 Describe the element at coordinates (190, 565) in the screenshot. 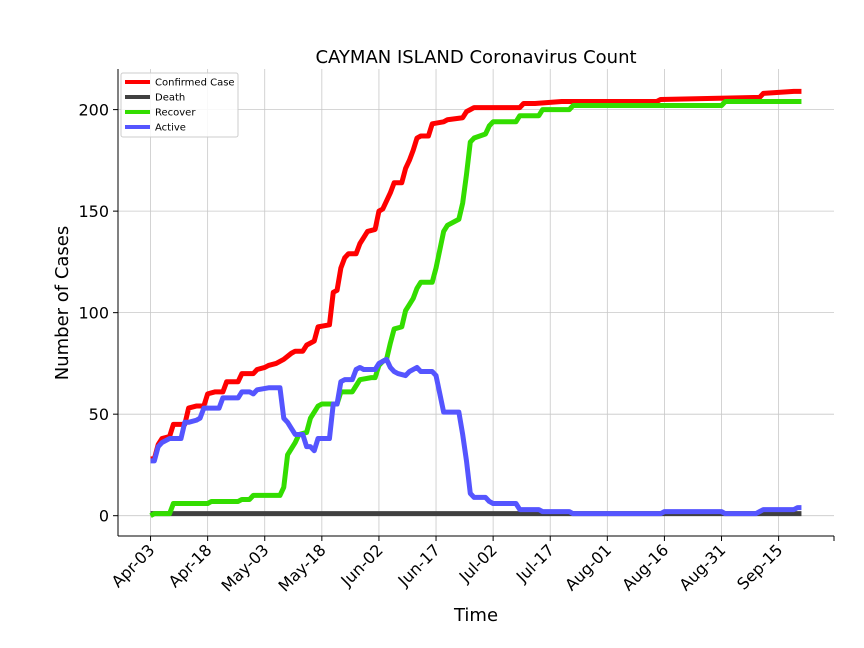

I see `x-tick-label: Apr-18` at that location.